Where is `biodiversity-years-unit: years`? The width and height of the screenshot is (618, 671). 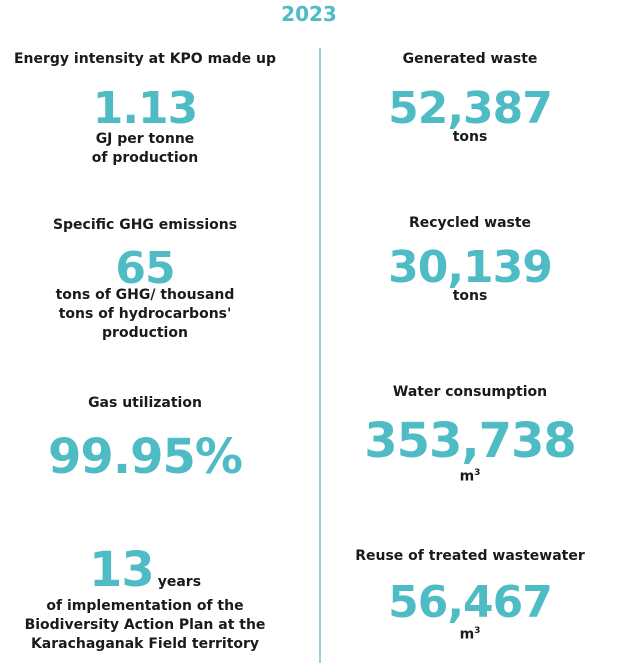
biodiversity-years-unit: years is located at coordinates (179, 582).